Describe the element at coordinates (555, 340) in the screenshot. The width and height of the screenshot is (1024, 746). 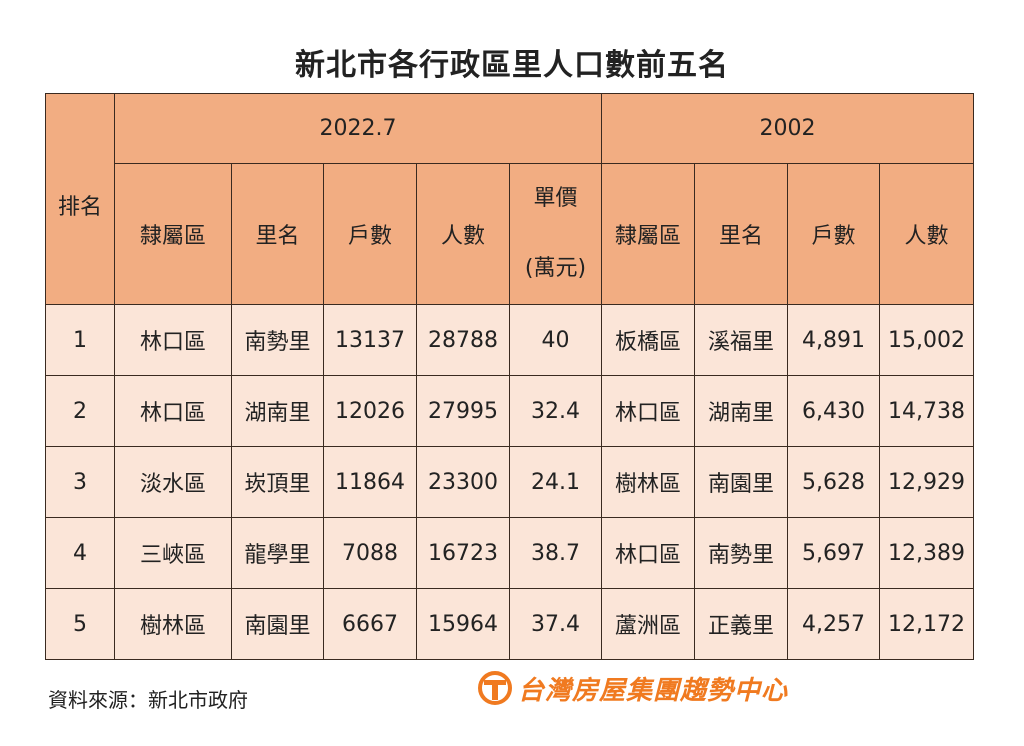
I see `cell-price: 40` at that location.